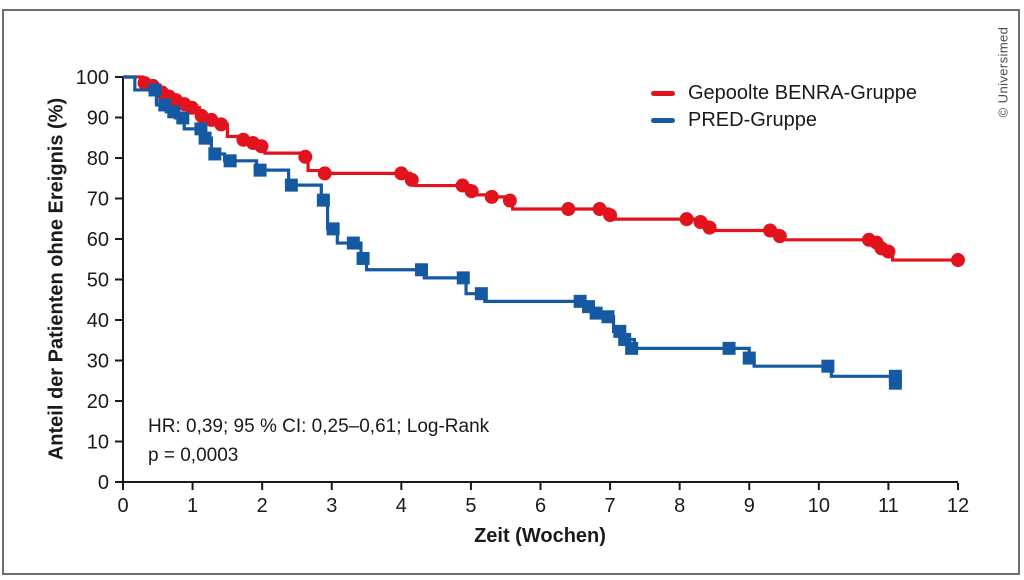 Image resolution: width=1024 pixels, height=580 pixels. Describe the element at coordinates (663, 93) in the screenshot. I see `benra-line-swatch` at that location.